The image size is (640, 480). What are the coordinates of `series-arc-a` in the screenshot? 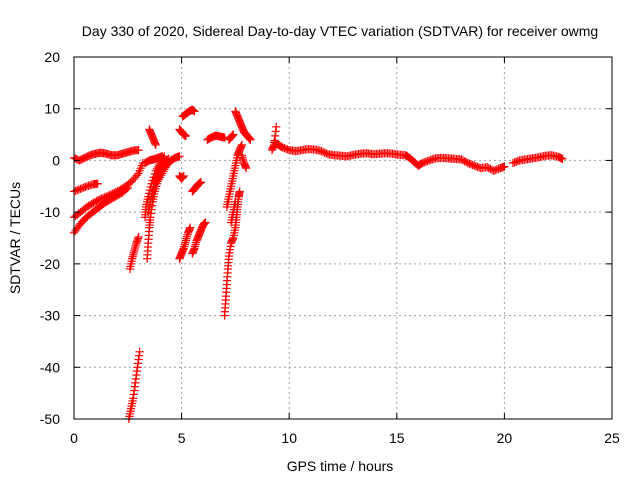 It's located at (108, 197).